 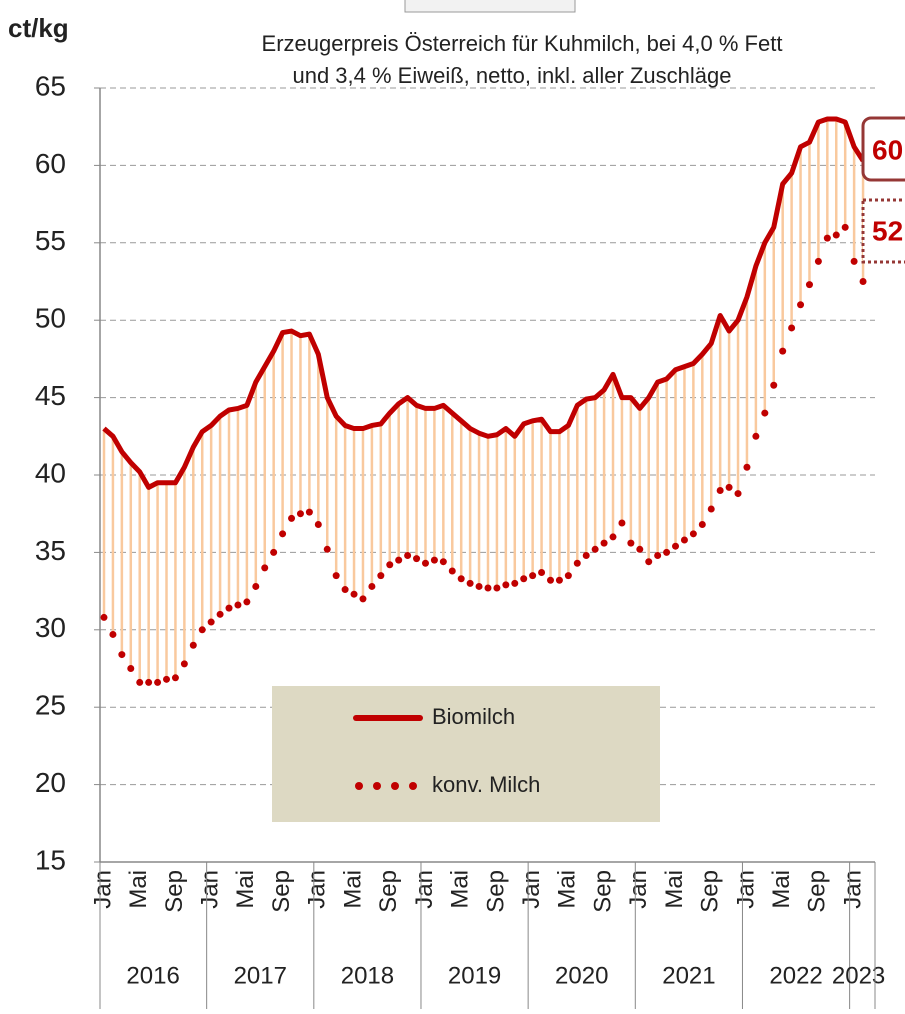 I want to click on year-label: 2022, so click(x=795, y=975).